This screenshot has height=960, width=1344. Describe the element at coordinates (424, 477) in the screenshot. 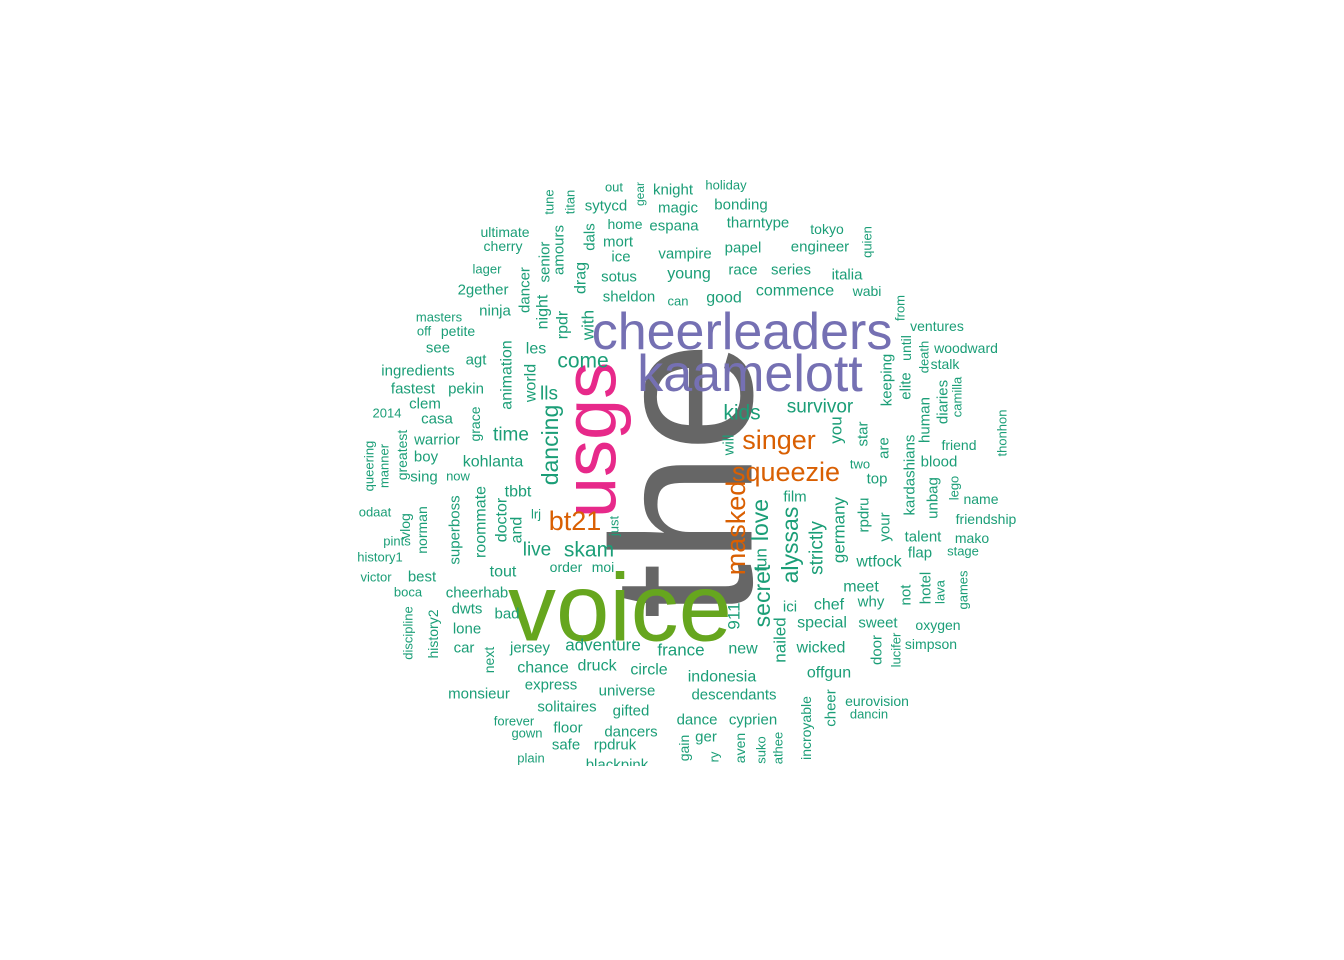

I see `cloud-word-sing: sing` at that location.